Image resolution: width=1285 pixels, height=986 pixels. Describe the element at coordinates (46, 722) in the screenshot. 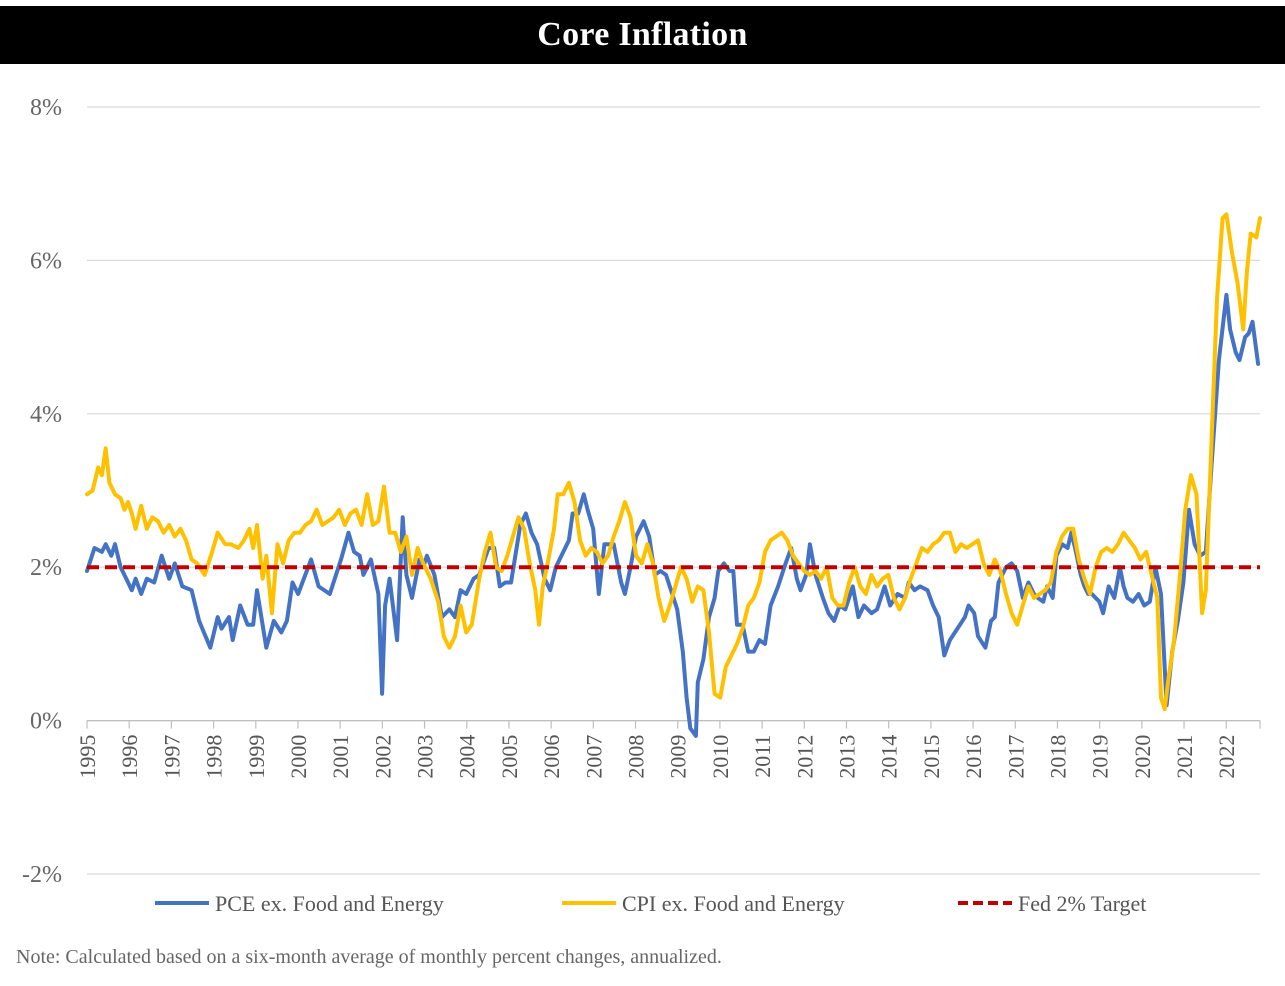

I see `y-tick-label: 0%` at that location.